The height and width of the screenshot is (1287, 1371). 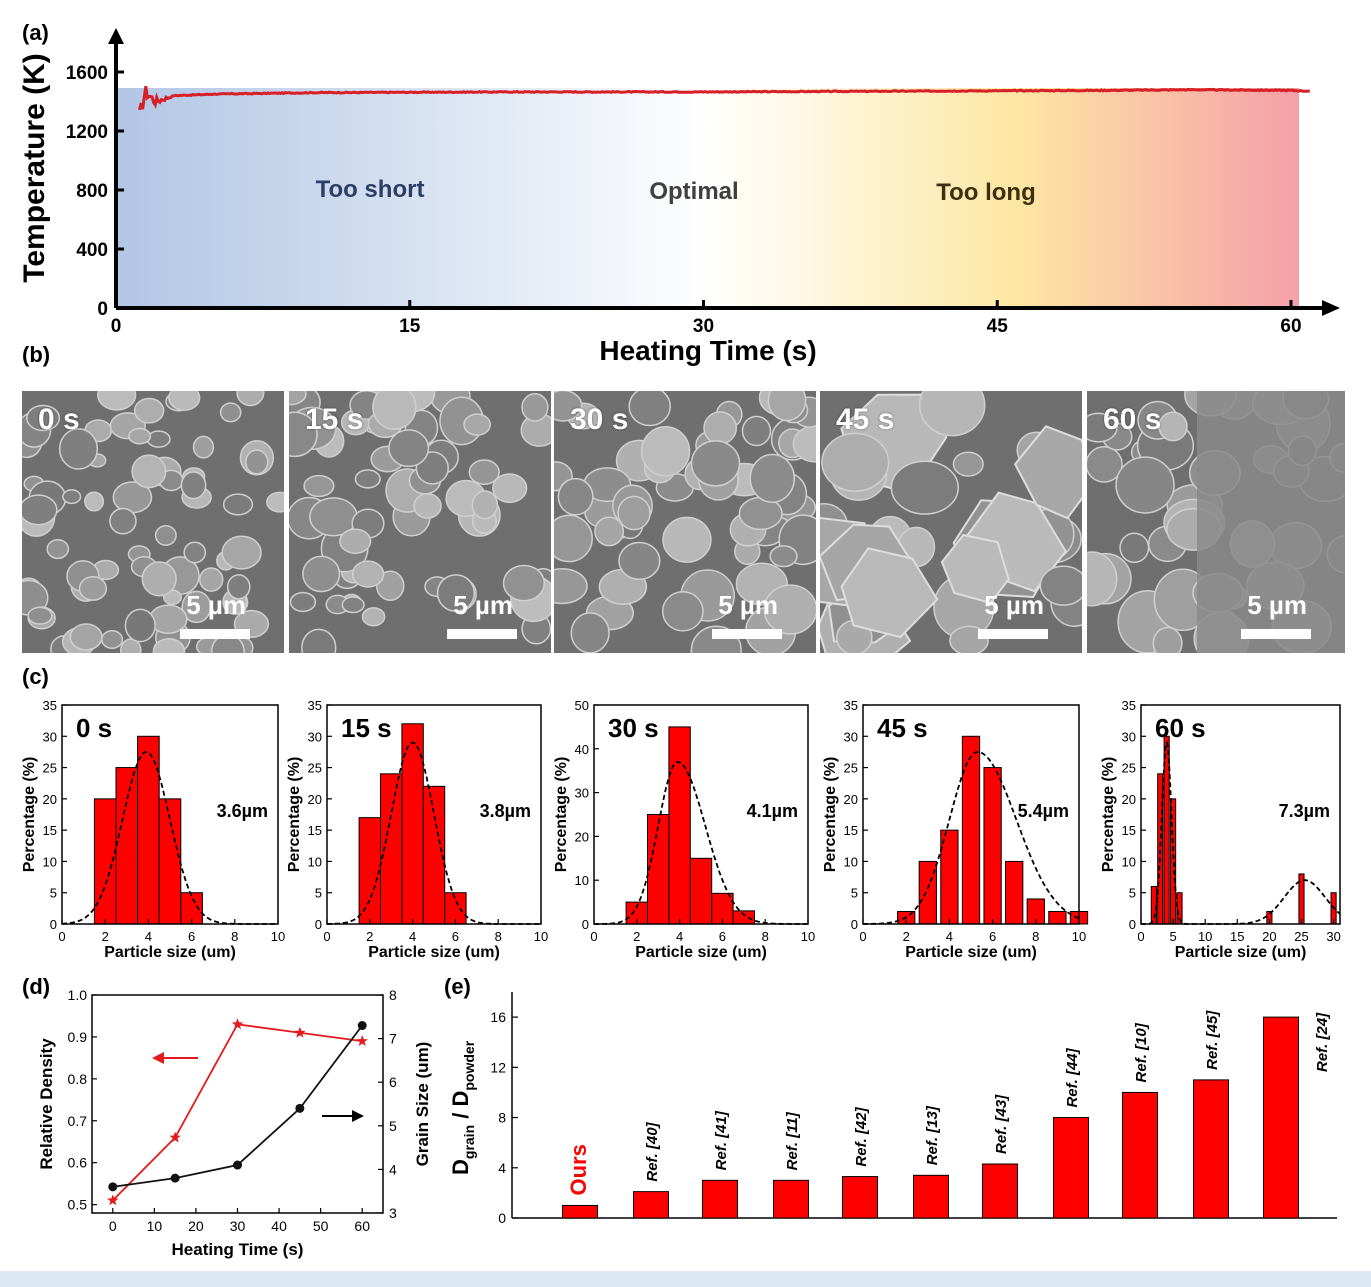 I want to click on d-circle-marker, so click(x=362, y=1026).